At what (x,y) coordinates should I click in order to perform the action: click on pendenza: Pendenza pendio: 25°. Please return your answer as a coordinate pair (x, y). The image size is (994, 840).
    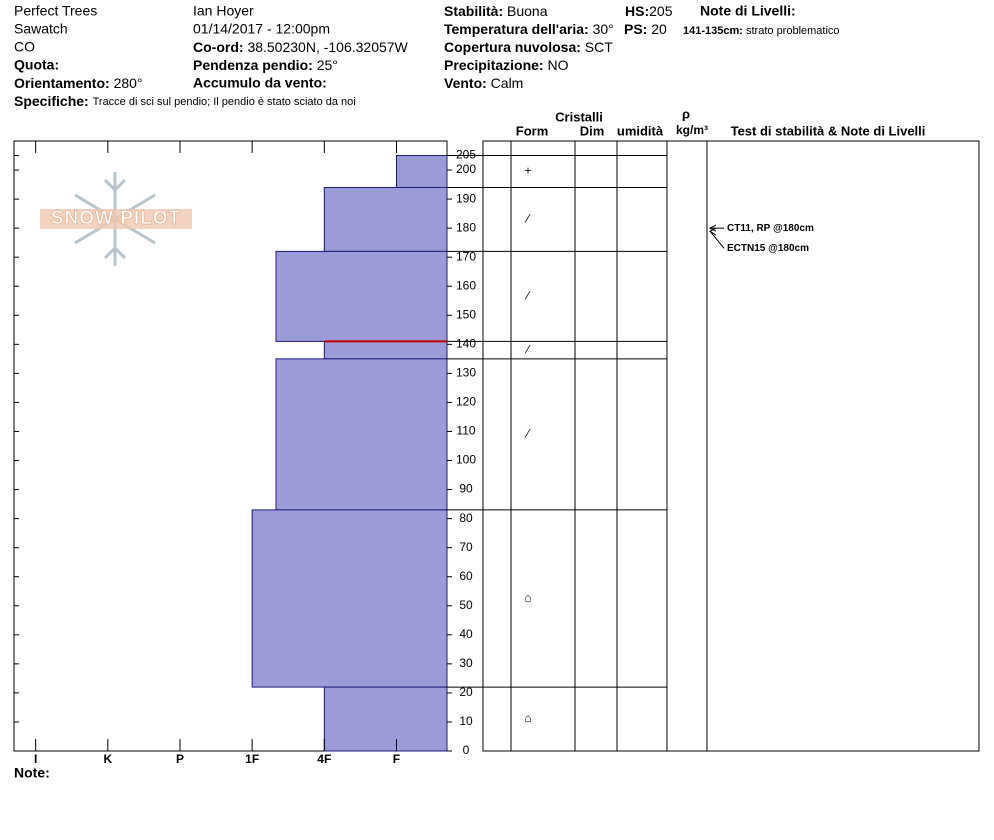
    Looking at the image, I should click on (265, 65).